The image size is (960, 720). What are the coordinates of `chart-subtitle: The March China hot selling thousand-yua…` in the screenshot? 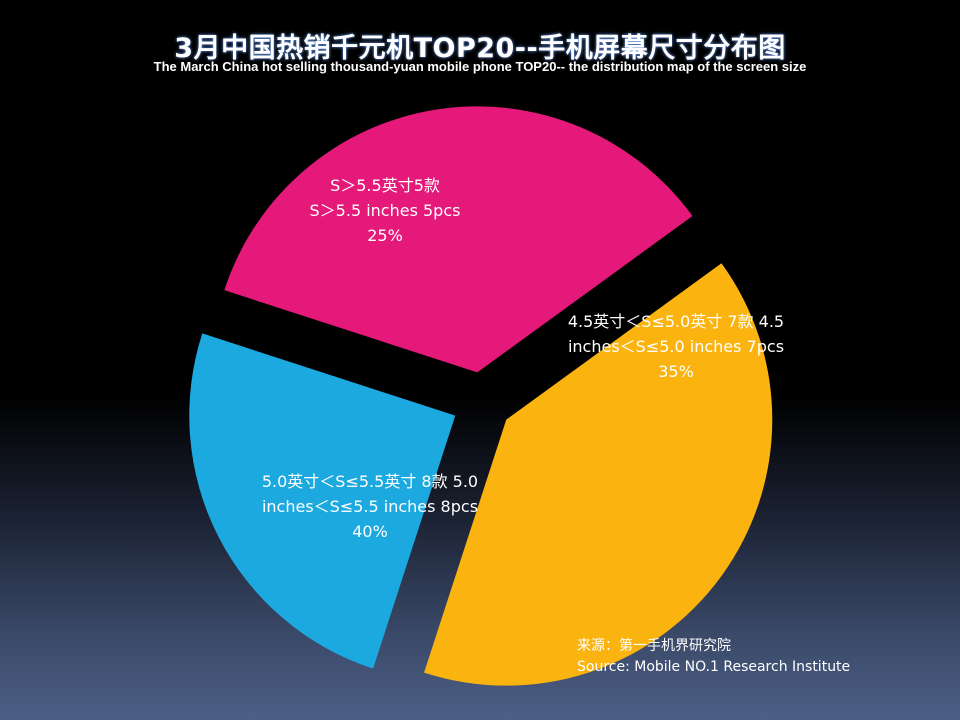 It's located at (480, 66).